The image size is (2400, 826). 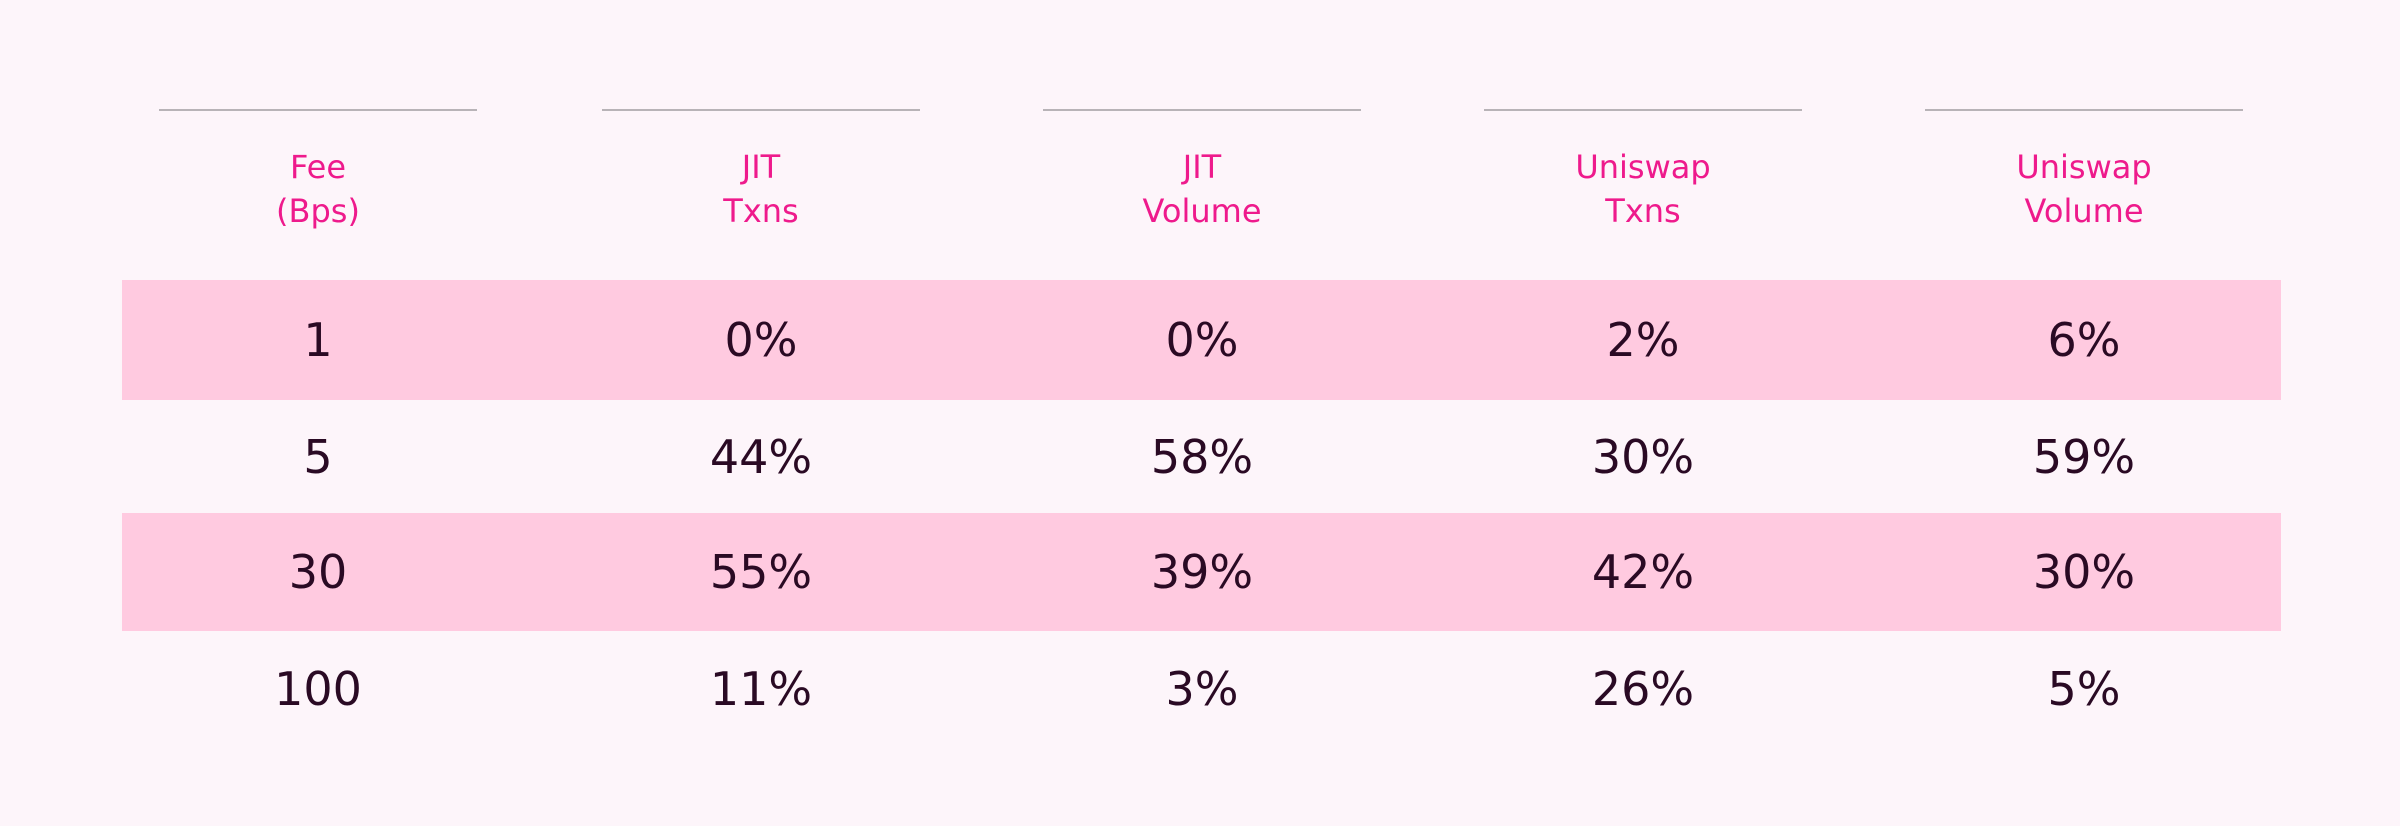 I want to click on column-header: JIT Txns, so click(x=761, y=189).